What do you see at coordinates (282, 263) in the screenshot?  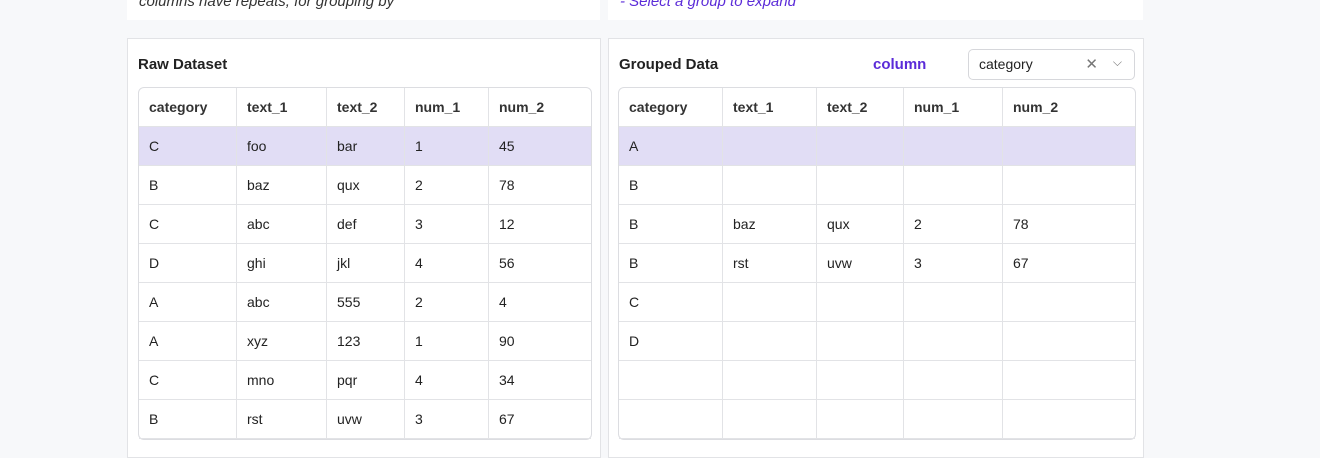 I see `table-cell: ghi` at bounding box center [282, 263].